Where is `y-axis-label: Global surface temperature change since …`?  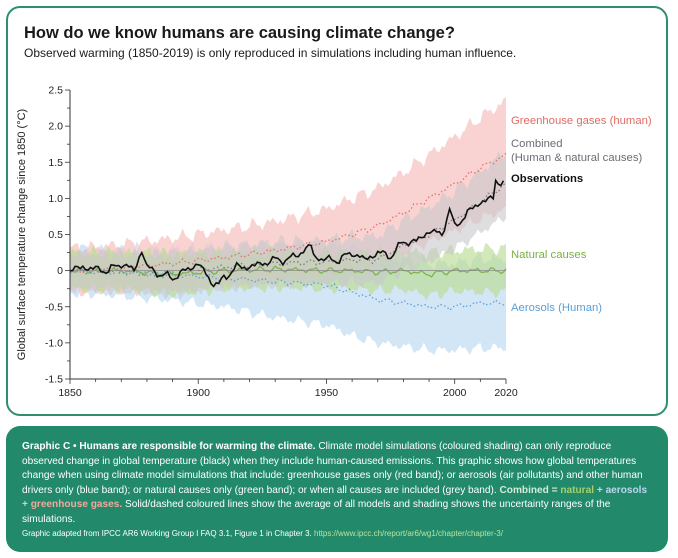 y-axis-label: Global surface temperature change since … is located at coordinates (22, 234).